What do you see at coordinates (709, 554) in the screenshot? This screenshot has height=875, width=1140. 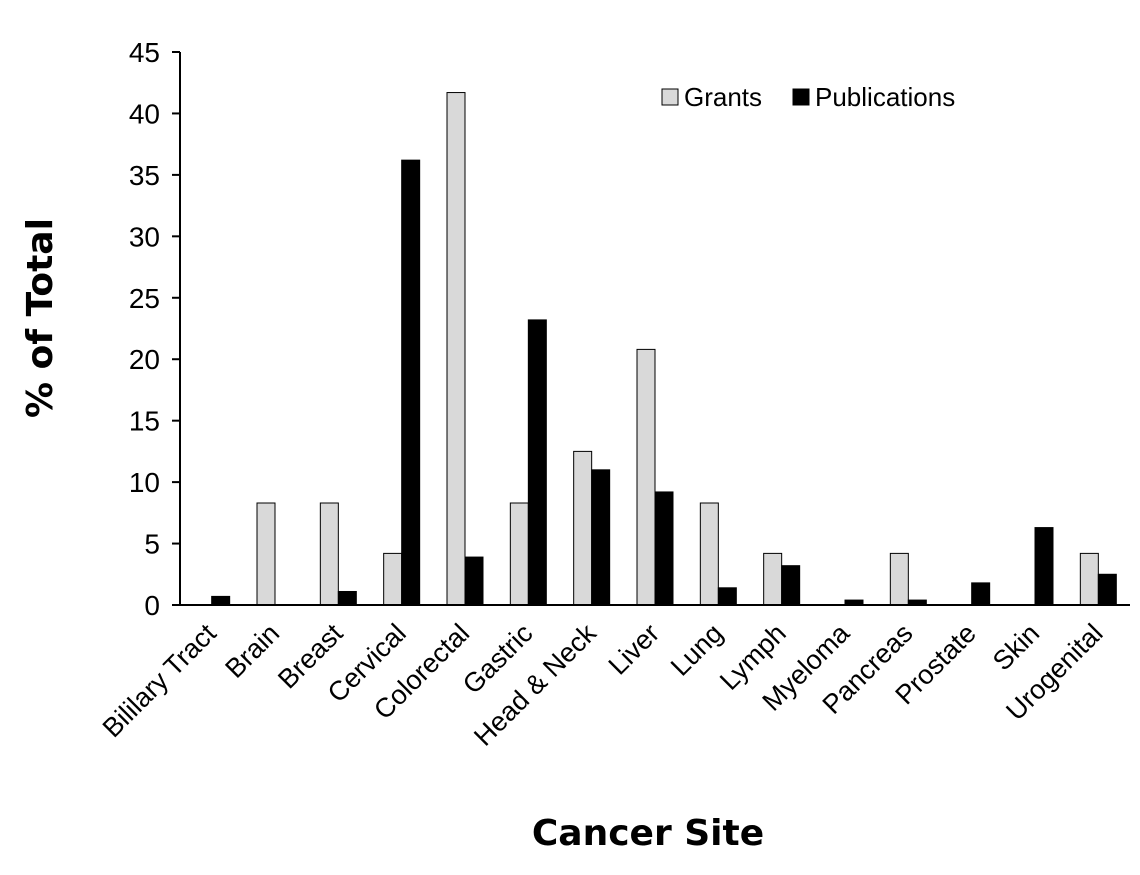 I see `bar-grants-lung` at bounding box center [709, 554].